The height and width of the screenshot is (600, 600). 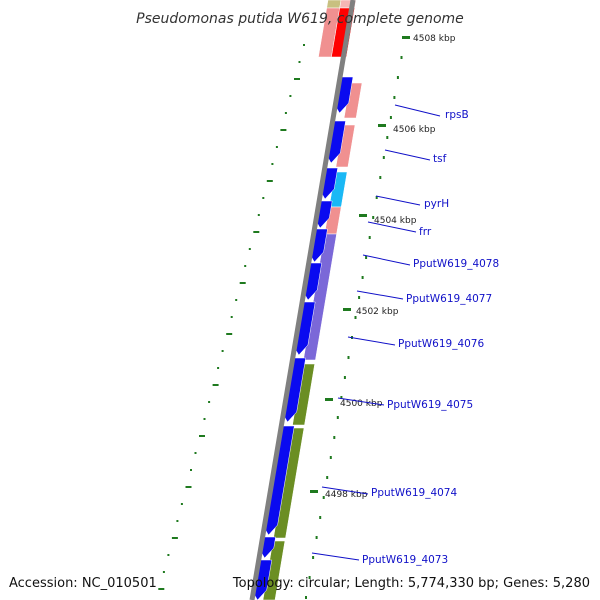 What do you see at coordinates (83, 583) in the screenshot?
I see `accession-text: Accession: NC_010501` at bounding box center [83, 583].